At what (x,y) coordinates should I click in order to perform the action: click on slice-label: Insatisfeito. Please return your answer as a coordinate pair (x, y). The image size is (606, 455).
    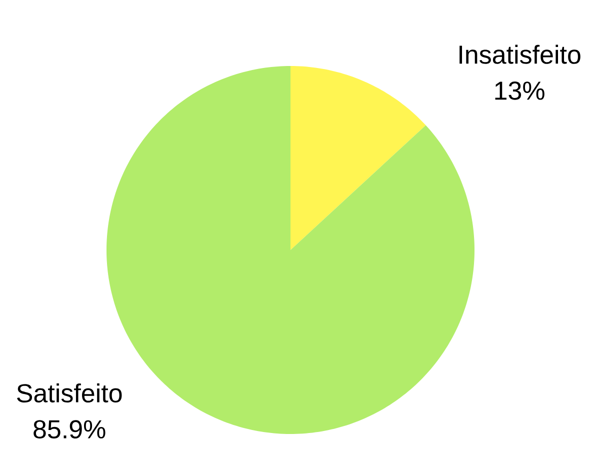
    Looking at the image, I should click on (520, 54).